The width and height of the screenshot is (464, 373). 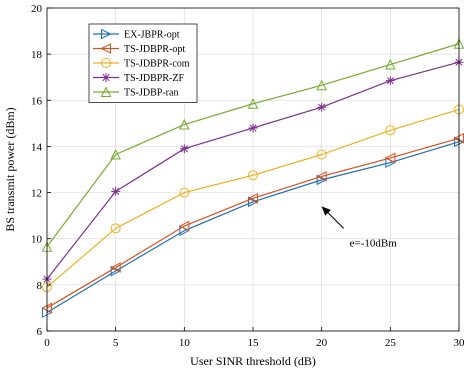 I want to click on legend-label: TS-JDBP-ran, so click(x=151, y=93).